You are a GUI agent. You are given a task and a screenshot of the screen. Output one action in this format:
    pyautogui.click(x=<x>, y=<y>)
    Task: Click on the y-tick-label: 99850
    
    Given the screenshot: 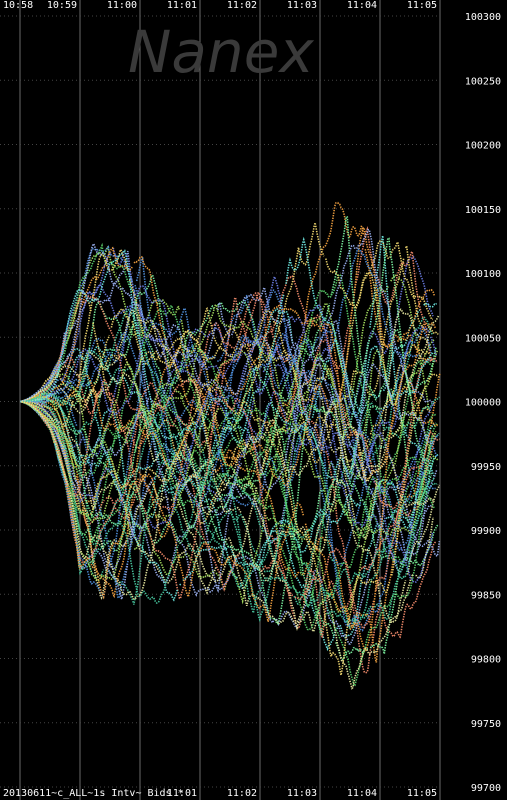 What is the action you would take?
    pyautogui.click(x=486, y=595)
    